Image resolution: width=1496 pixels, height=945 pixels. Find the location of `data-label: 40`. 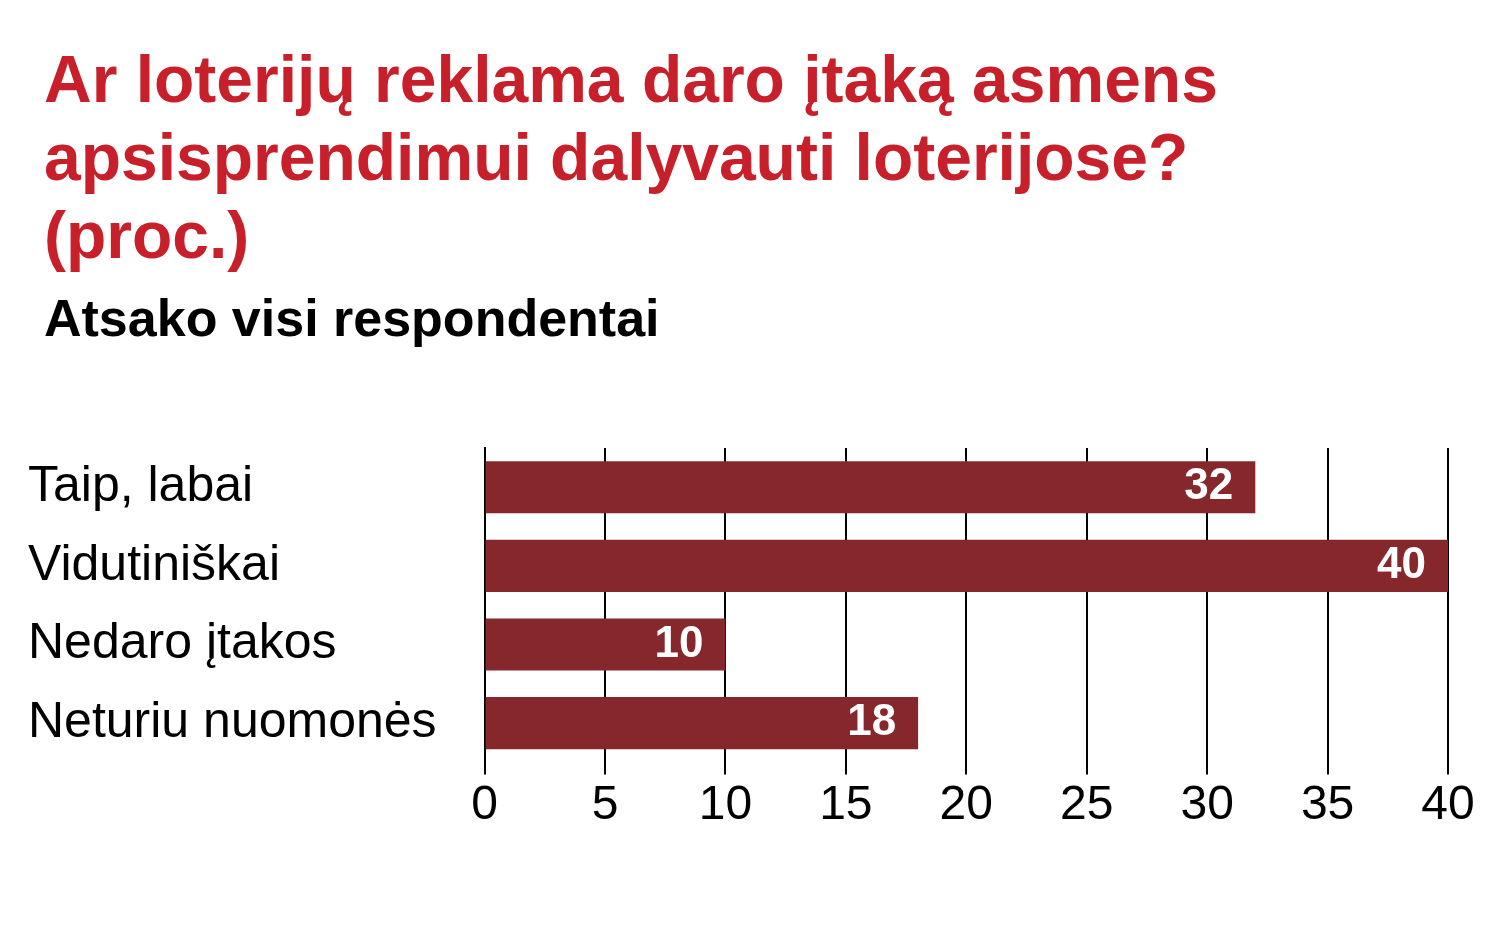

data-label: 40 is located at coordinates (1401, 563).